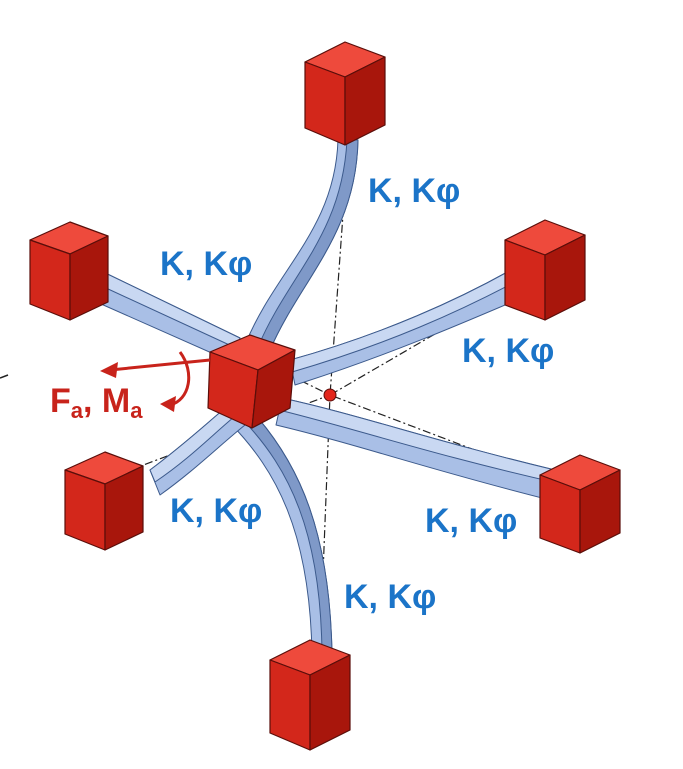  I want to click on load-label: Fa, Ma, so click(96, 402).